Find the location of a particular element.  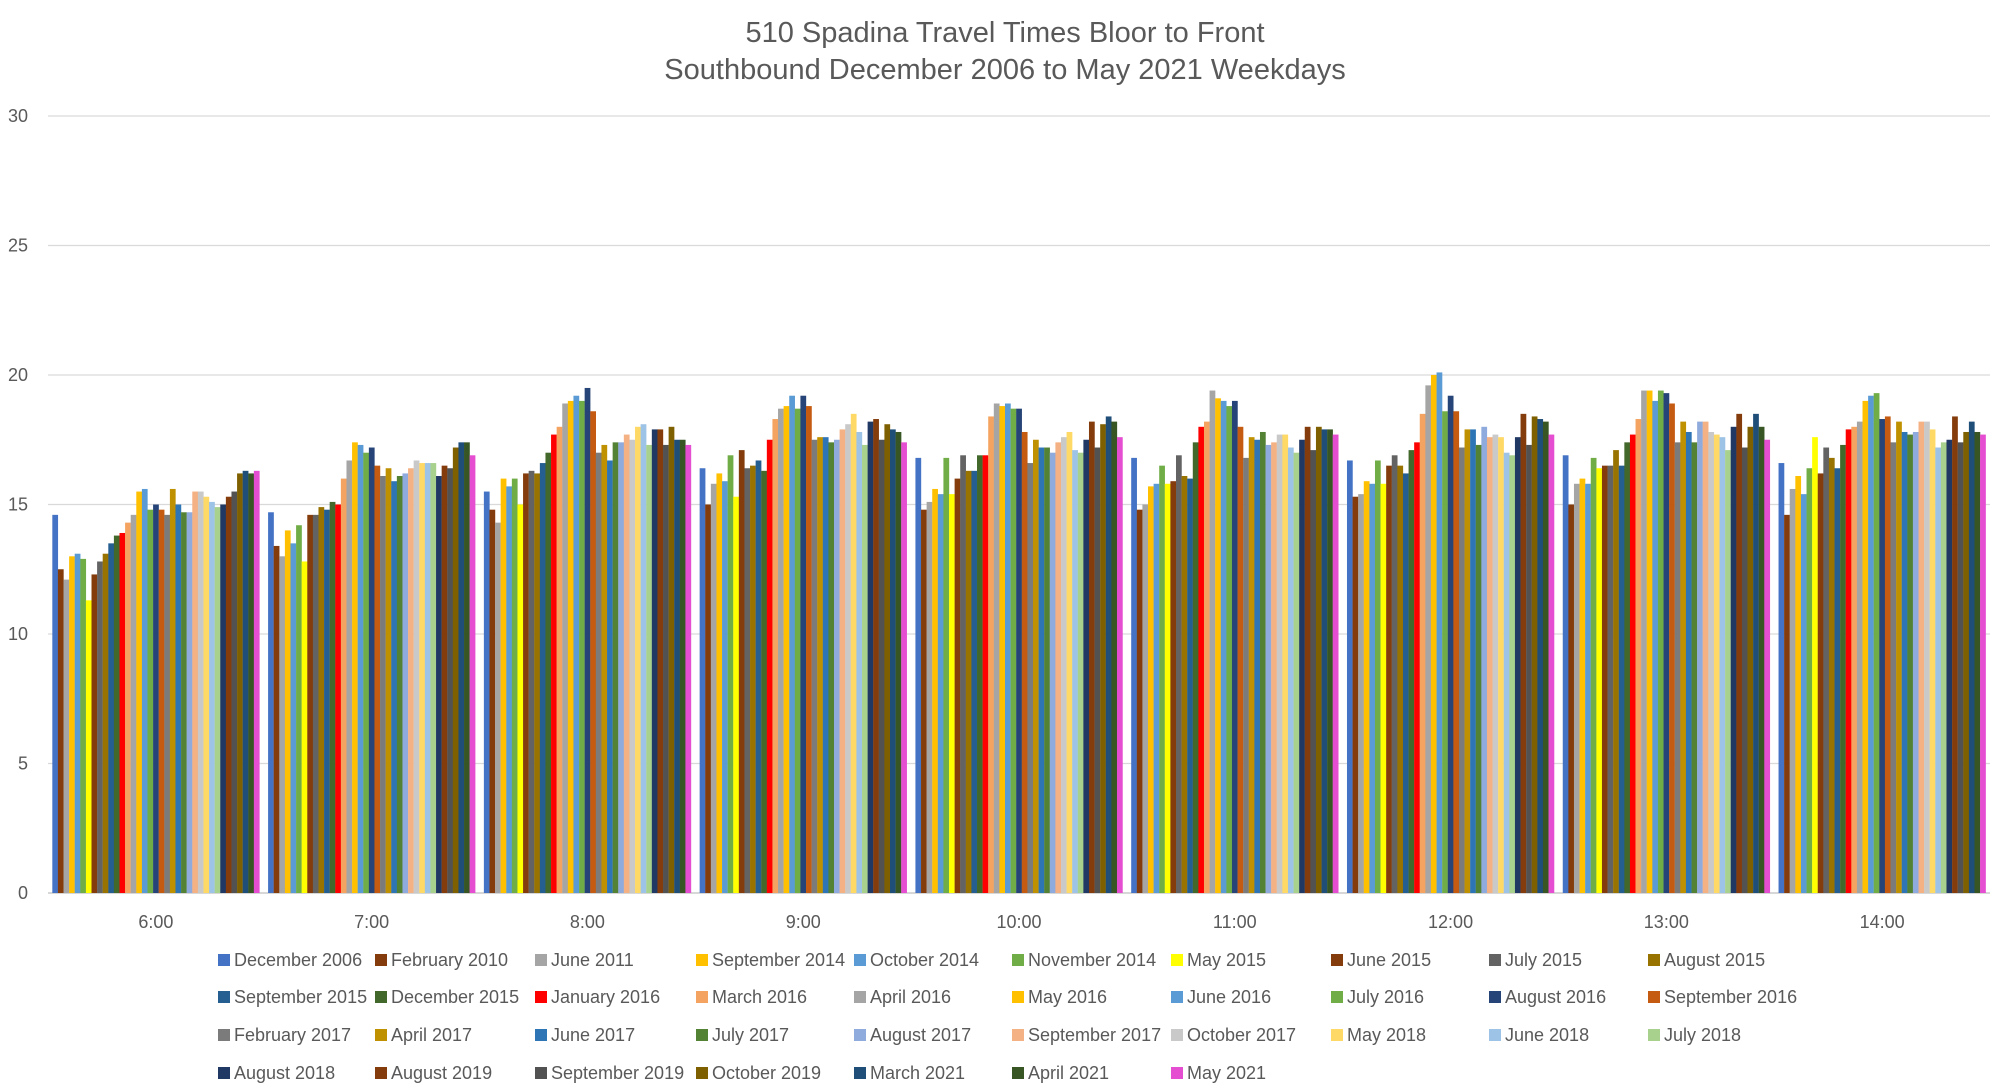

legend-label: July 2015 is located at coordinates (1543, 960).